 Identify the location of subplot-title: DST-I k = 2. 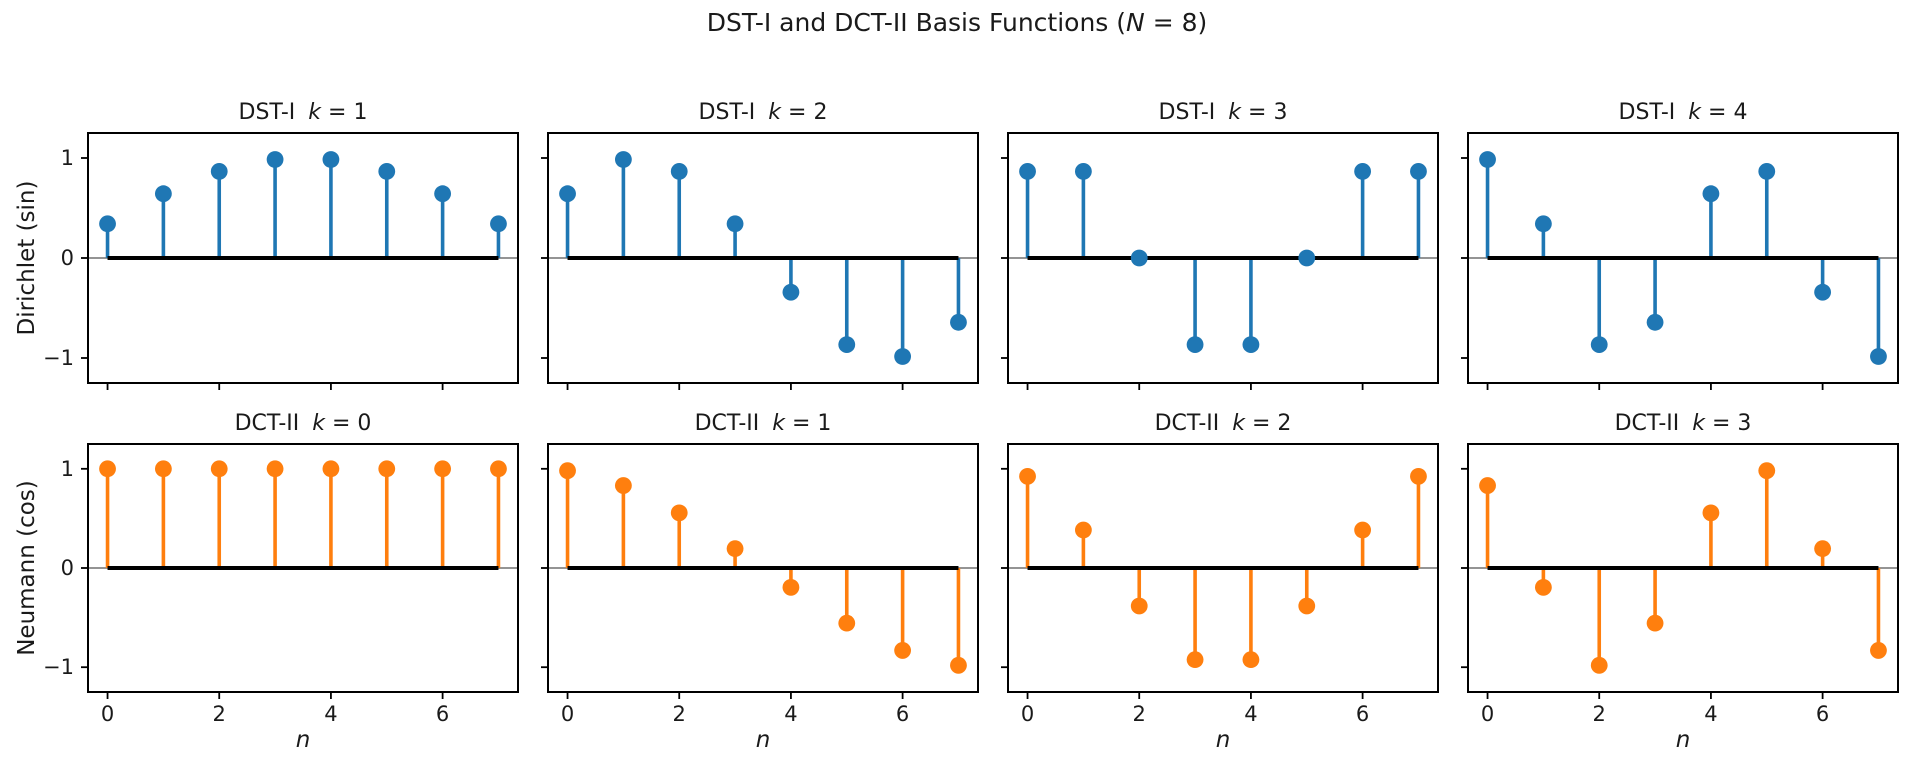
(763, 112).